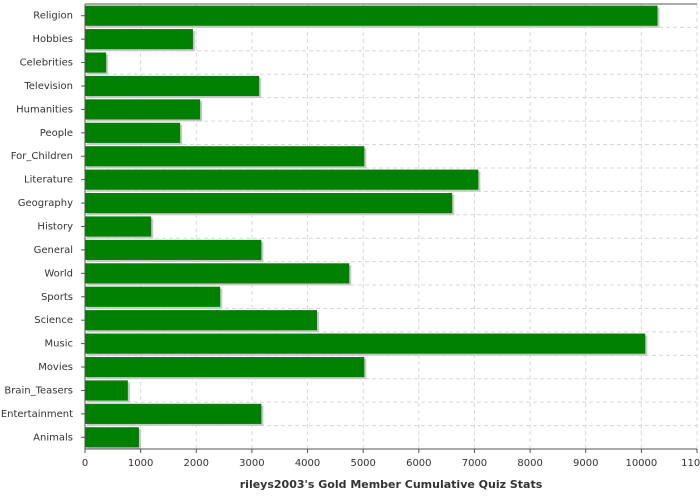 This screenshot has height=500, width=700. Describe the element at coordinates (53, 320) in the screenshot. I see `y-tick-label: Science` at that location.